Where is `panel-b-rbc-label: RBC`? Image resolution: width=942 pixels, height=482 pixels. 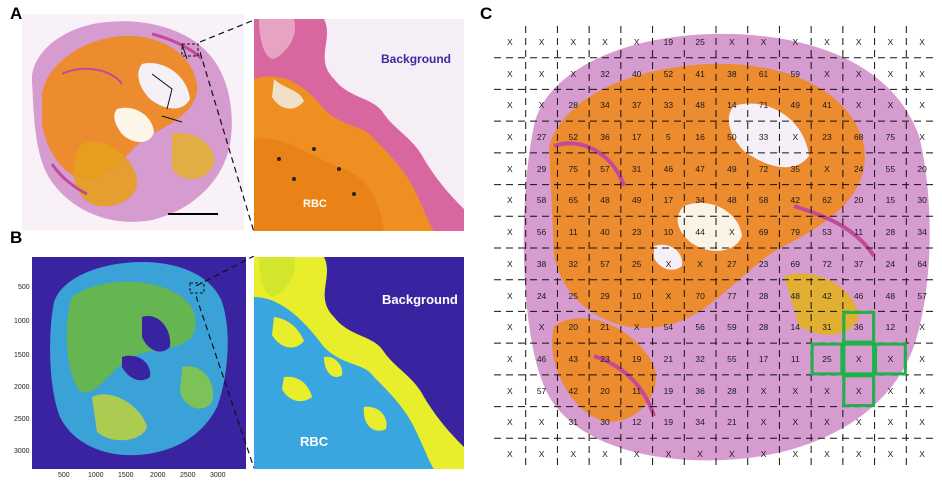
panel-b-rbc-label: RBC is located at coordinates (314, 441).